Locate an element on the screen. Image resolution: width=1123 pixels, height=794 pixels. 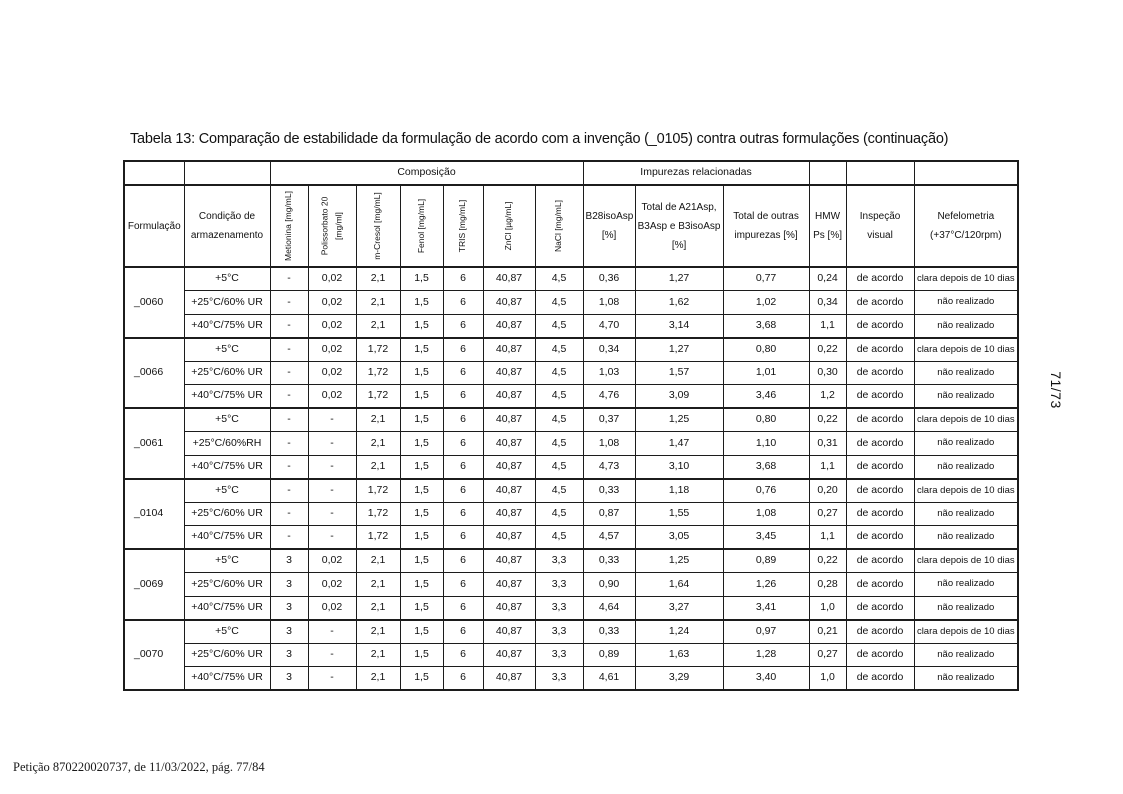
value-cell: 0,21 is located at coordinates (827, 631).